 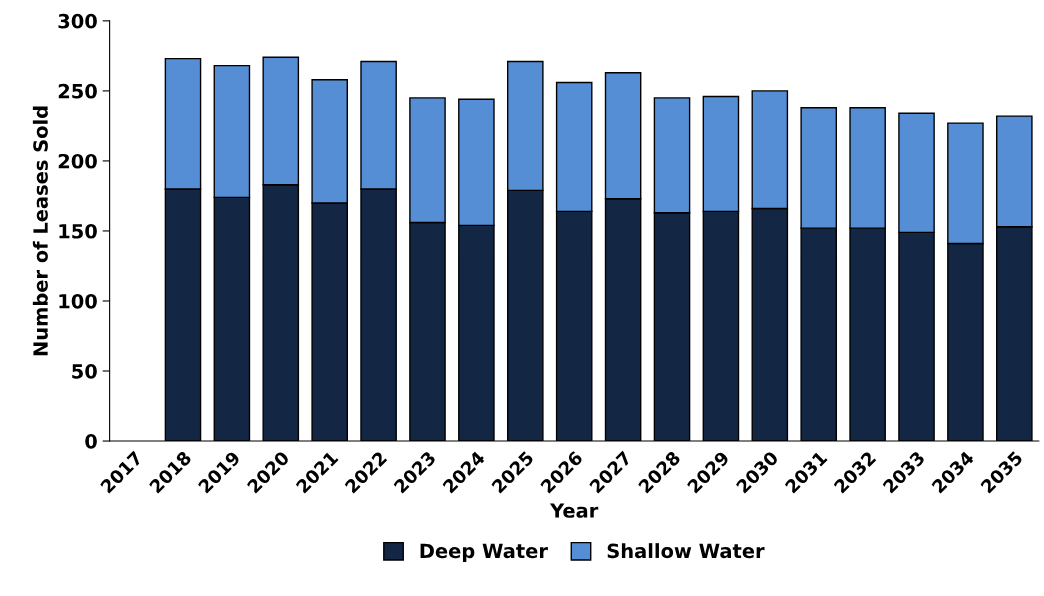 What do you see at coordinates (40, 231) in the screenshot?
I see `y-axis-title: Number of Leases Sold` at bounding box center [40, 231].